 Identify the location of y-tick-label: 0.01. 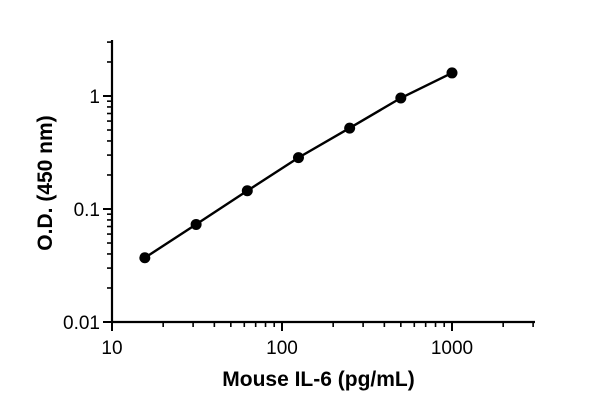
(81, 323).